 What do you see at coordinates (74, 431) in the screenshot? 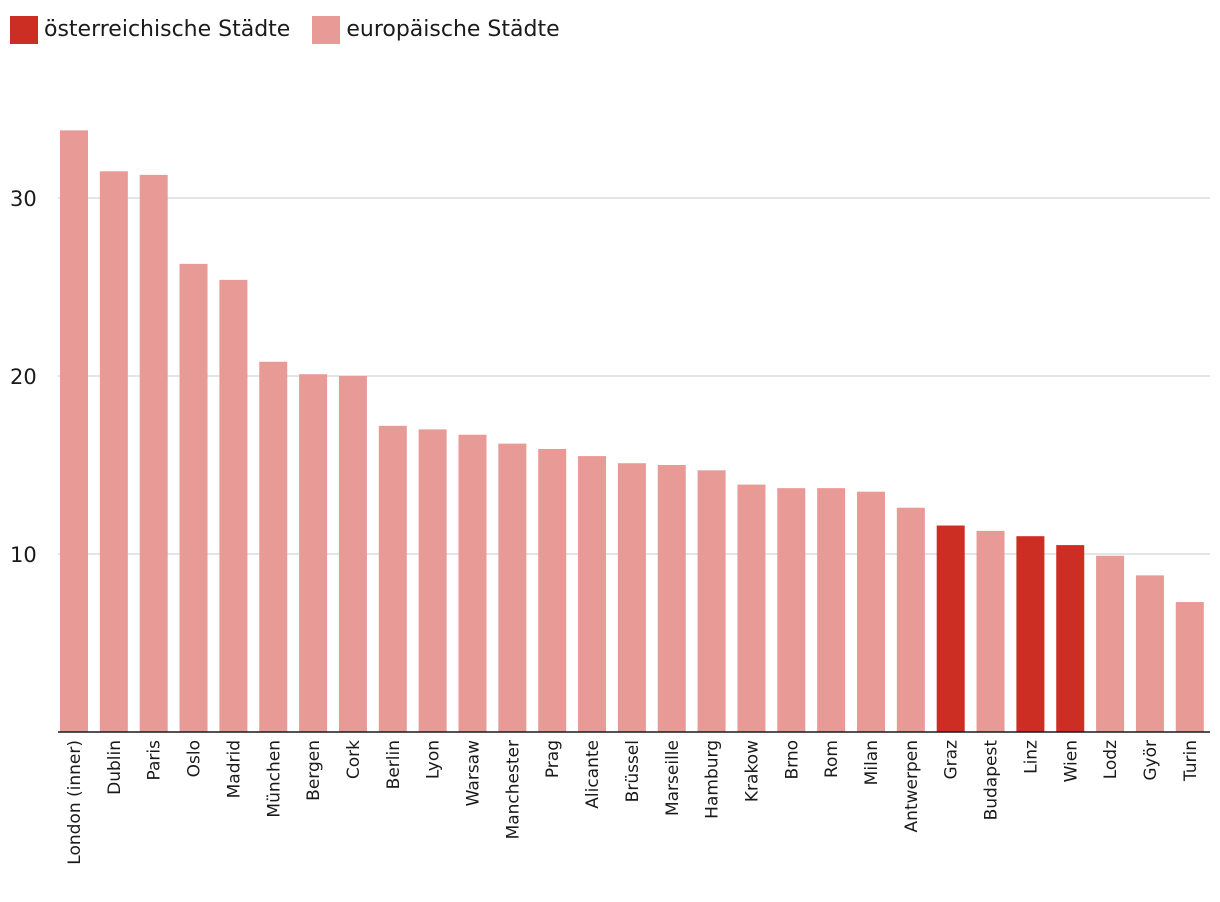
I see `bar-london-inner-` at bounding box center [74, 431].